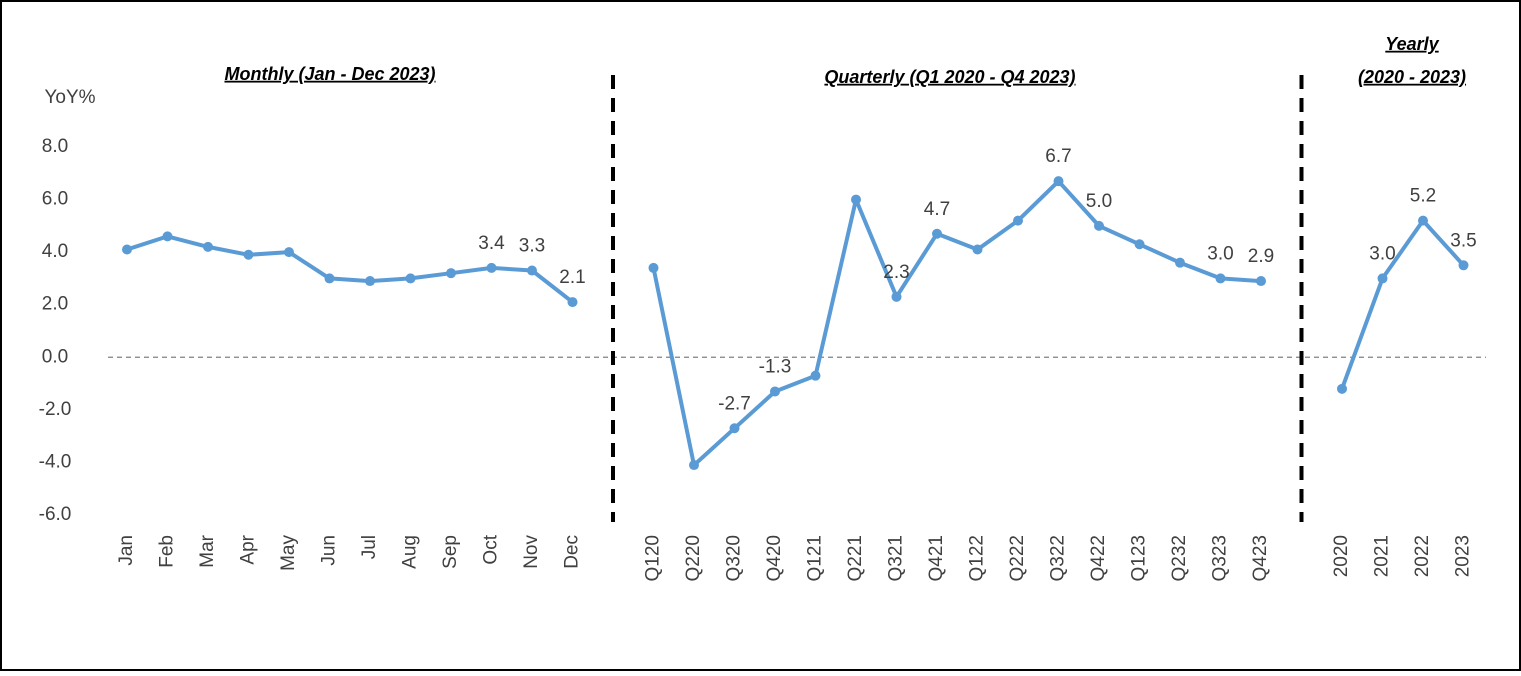 This screenshot has width=1521, height=676. I want to click on panel-title: Yearly, so click(1412, 44).